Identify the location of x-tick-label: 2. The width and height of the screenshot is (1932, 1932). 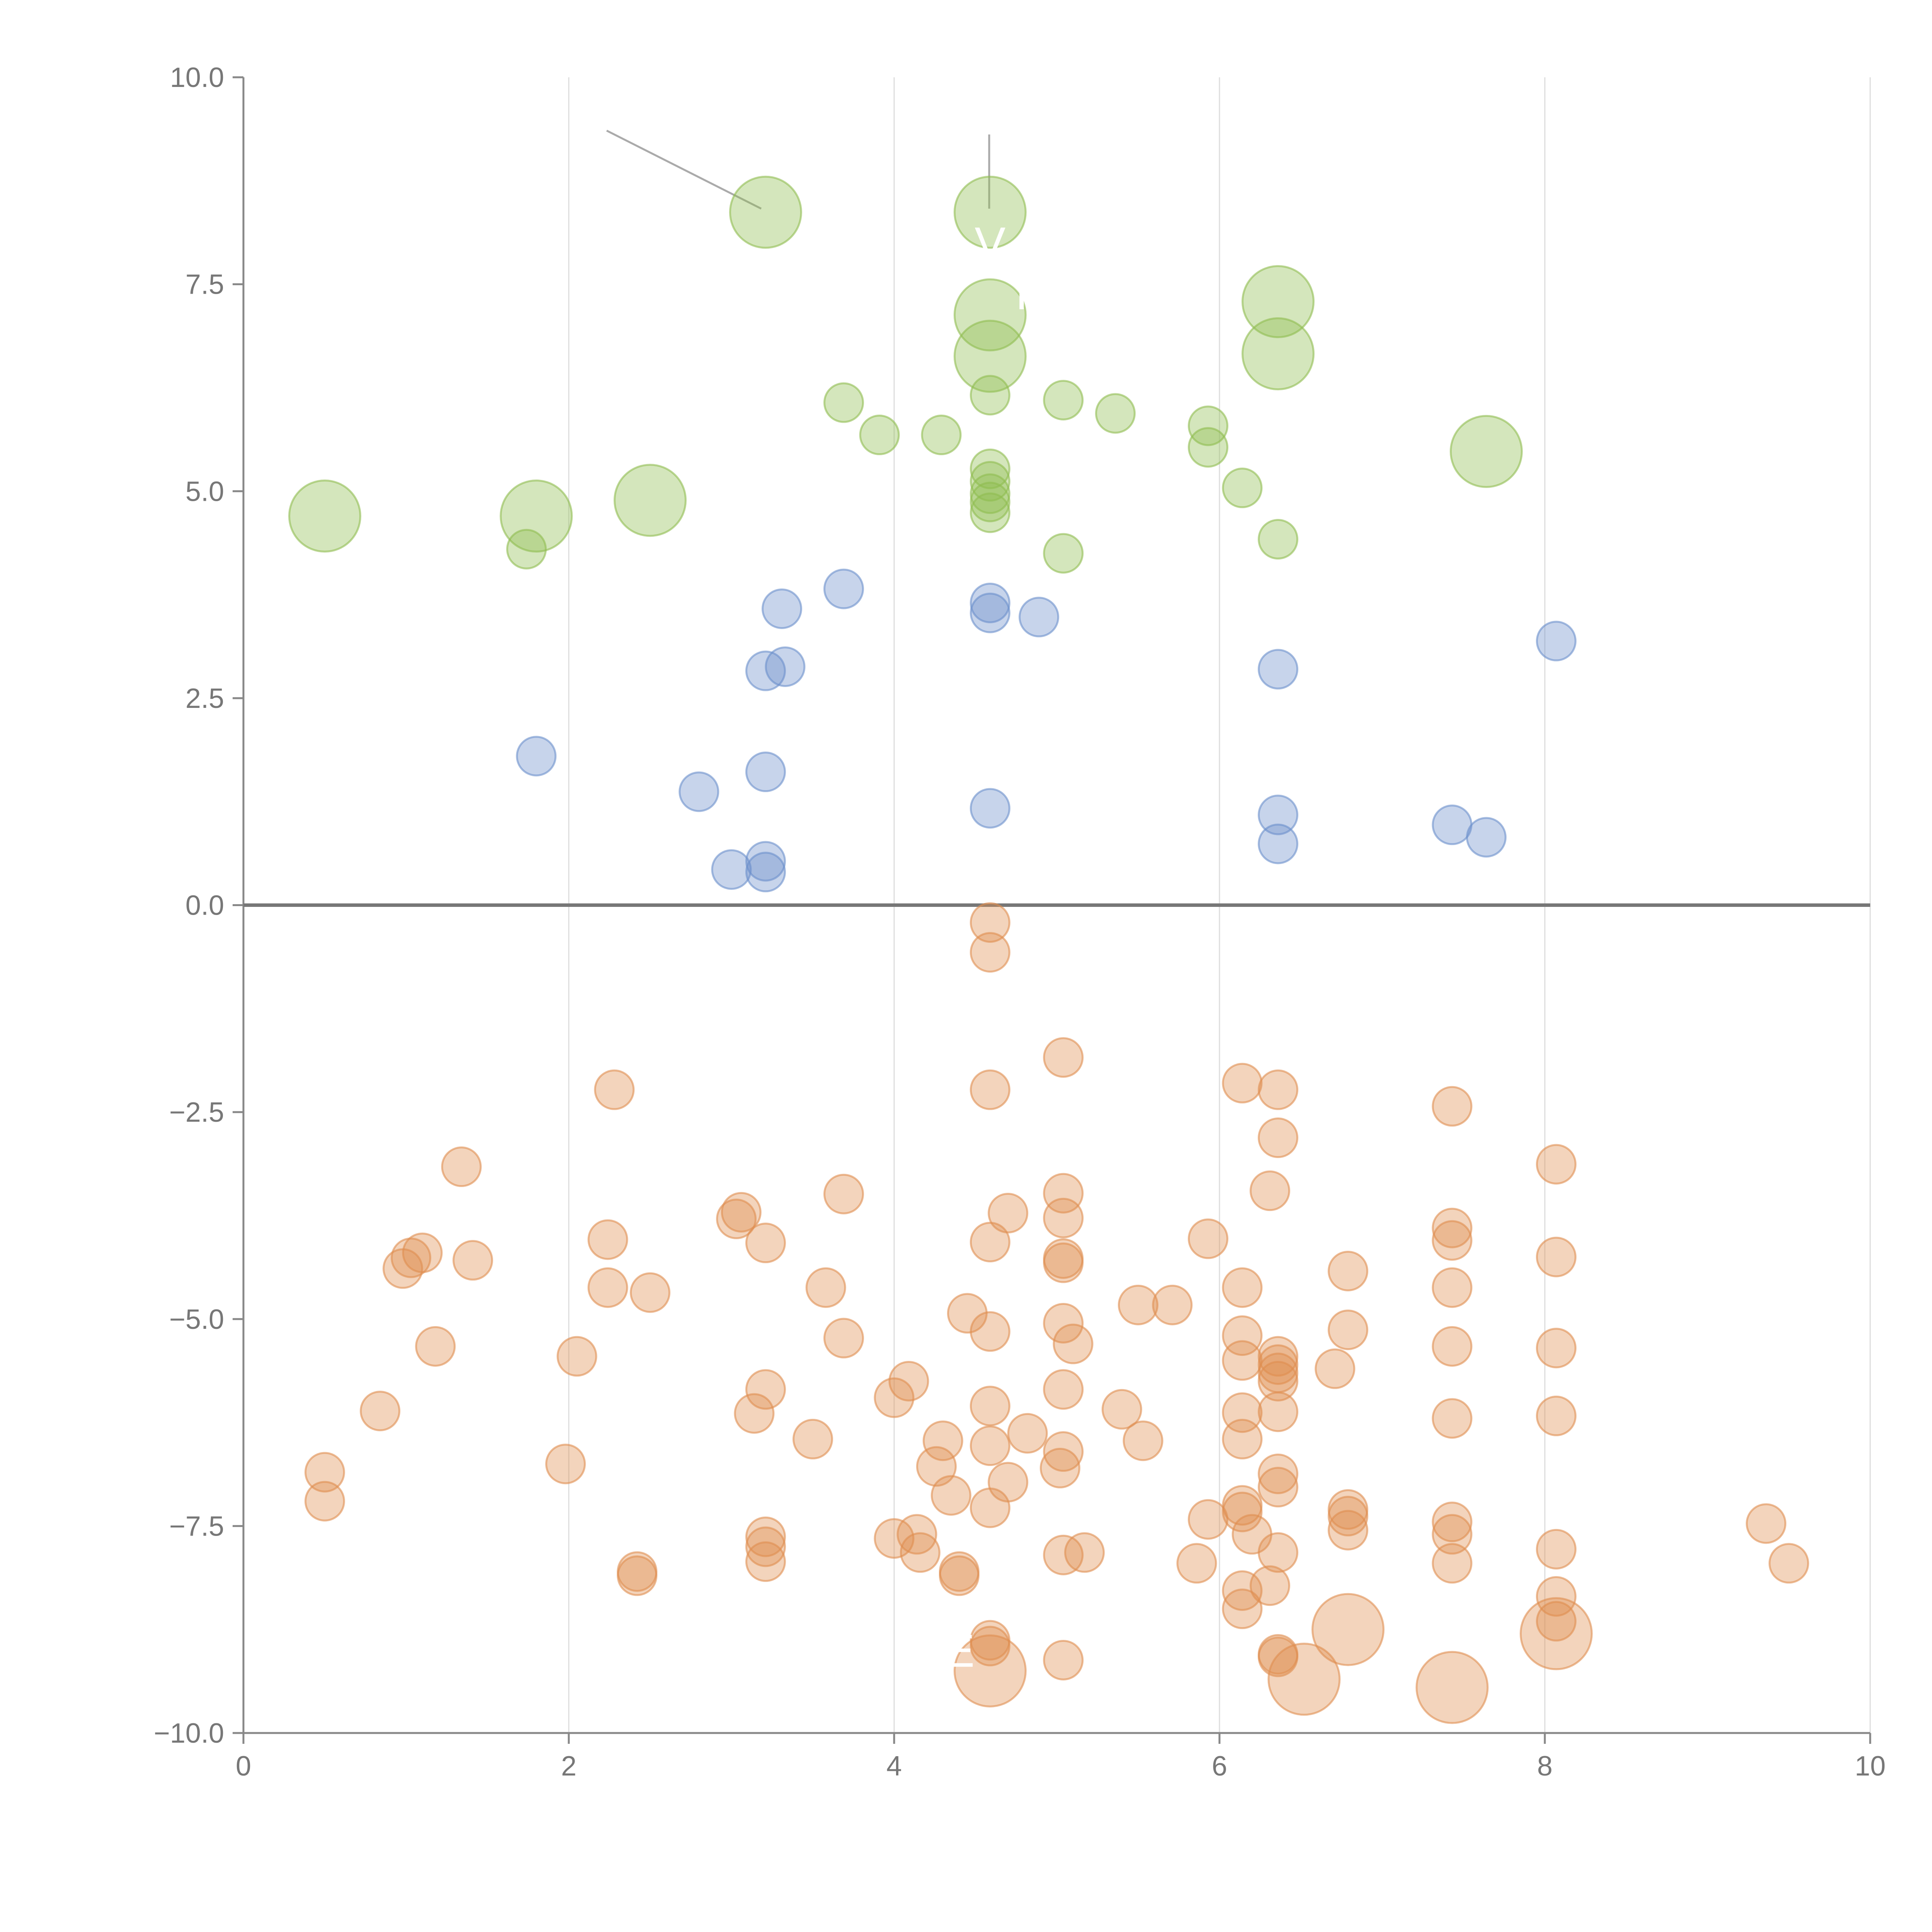
(569, 1767).